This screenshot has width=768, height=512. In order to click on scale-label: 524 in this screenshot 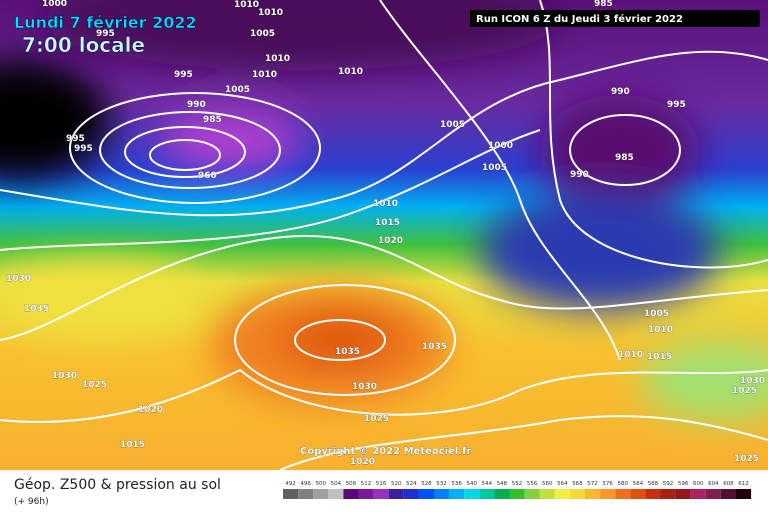, I will do `click(411, 484)`.